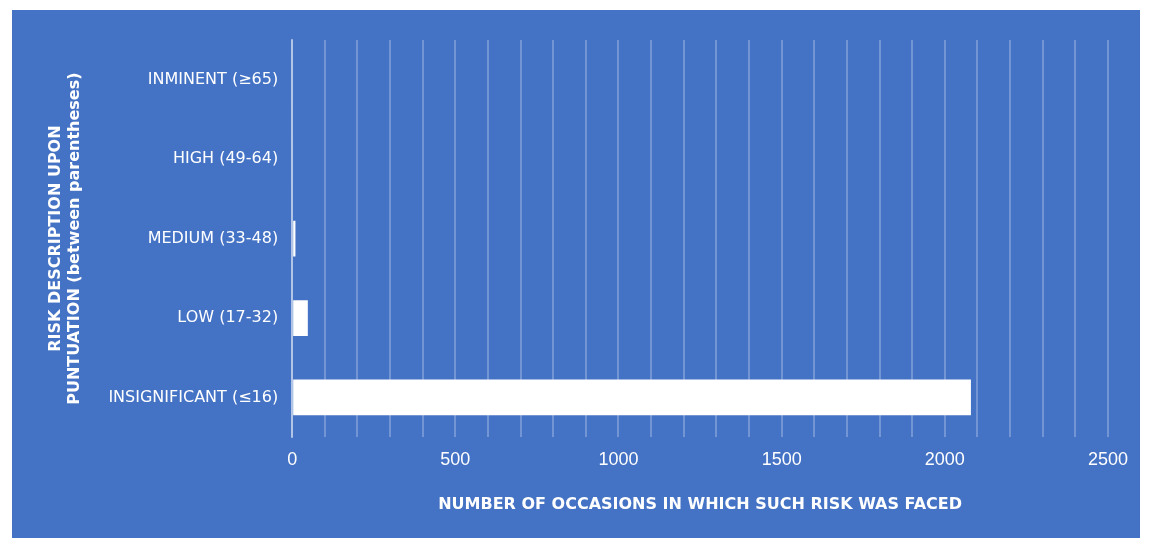  Describe the element at coordinates (781, 458) in the screenshot. I see `x-tick-label: 1500` at that location.